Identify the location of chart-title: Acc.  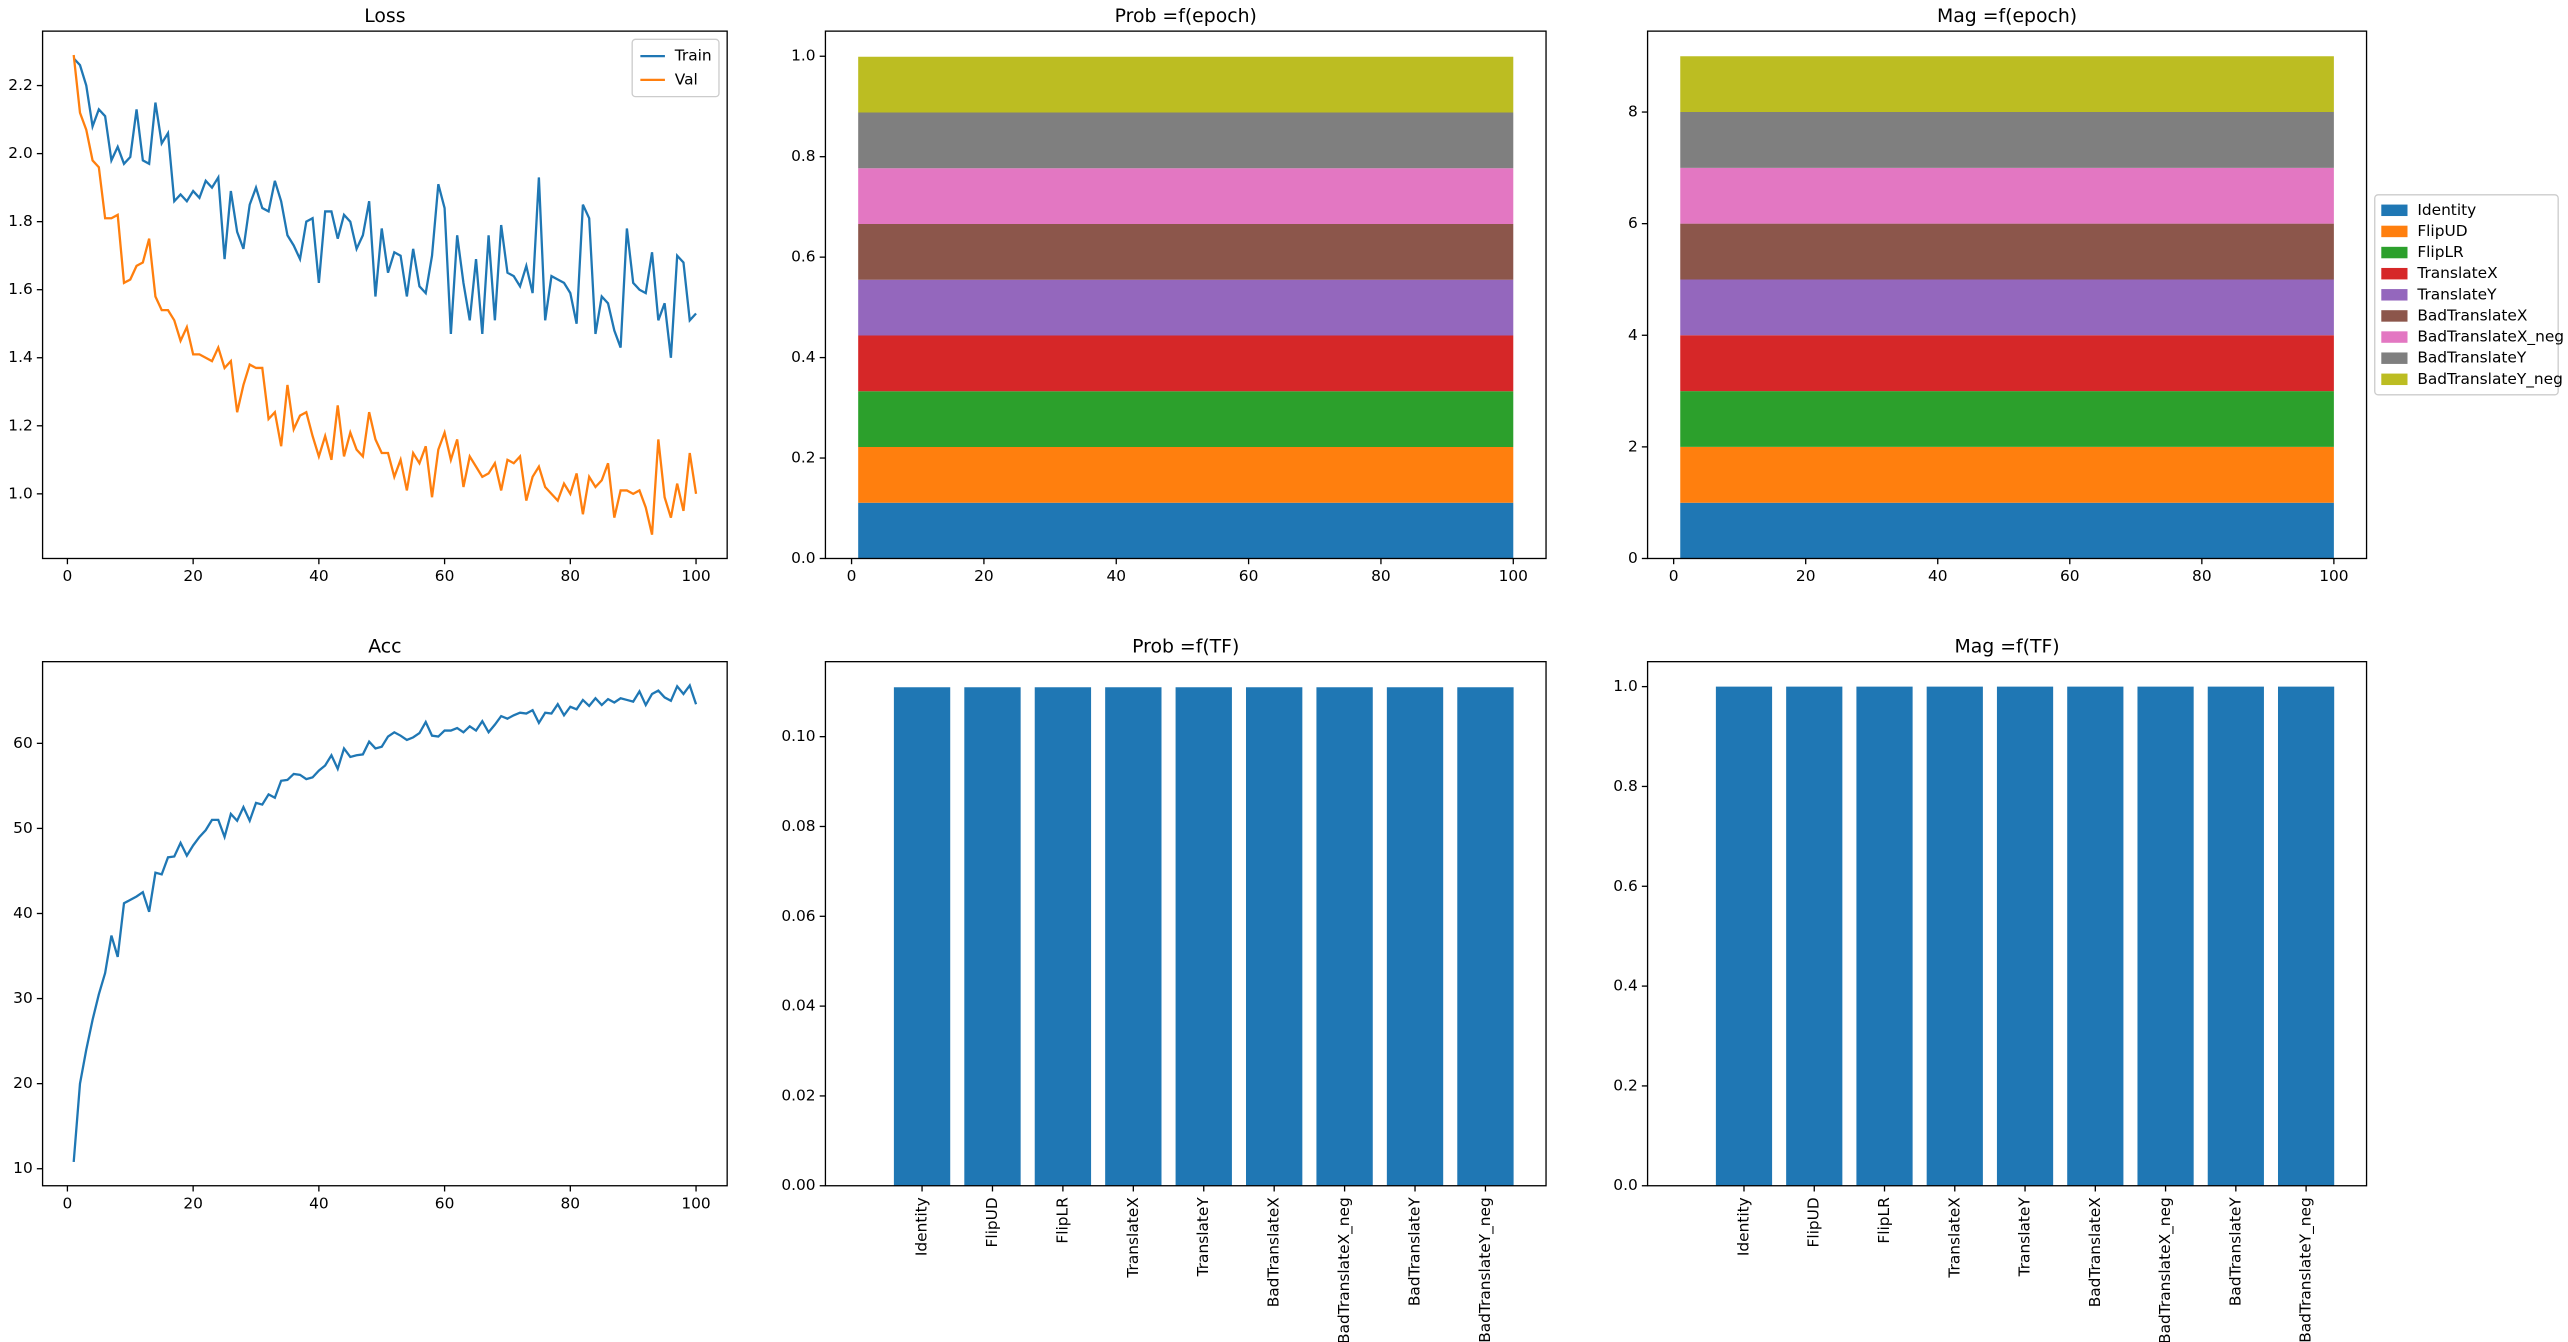
(384, 646).